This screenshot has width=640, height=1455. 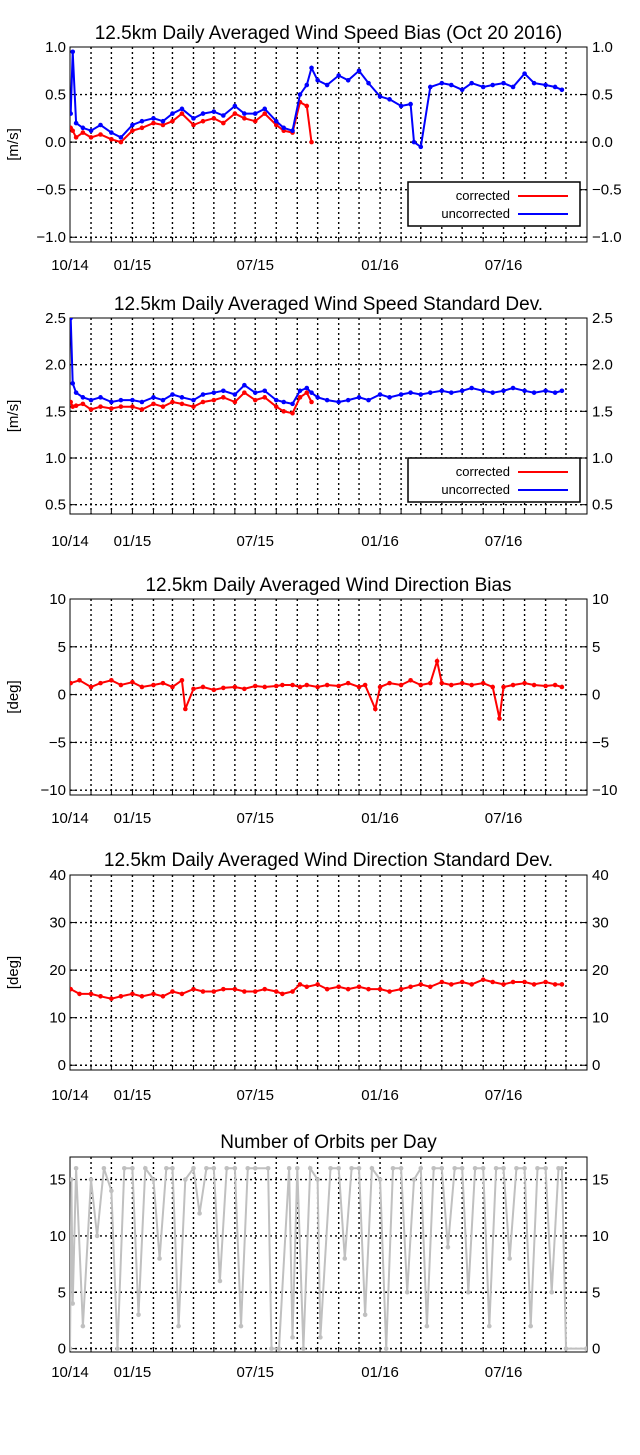 I want to click on x-tick-label: 10/14, so click(x=70, y=1095).